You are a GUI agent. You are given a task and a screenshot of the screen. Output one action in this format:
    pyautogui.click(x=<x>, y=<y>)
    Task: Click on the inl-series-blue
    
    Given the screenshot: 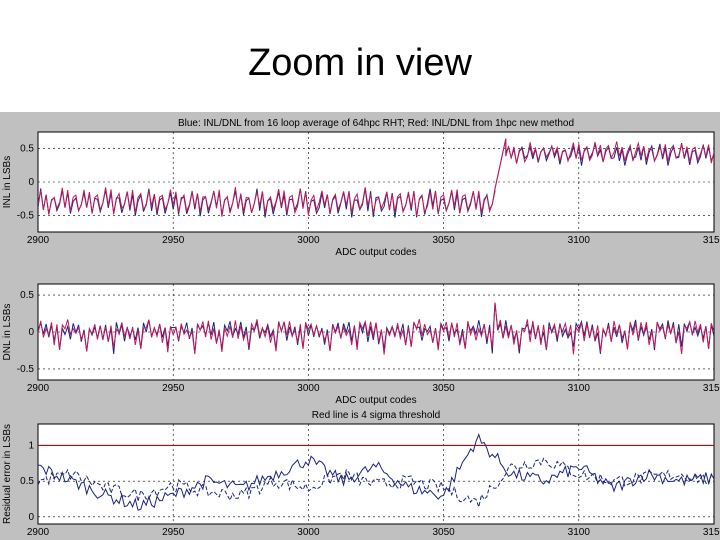 What is the action you would take?
    pyautogui.click(x=376, y=178)
    